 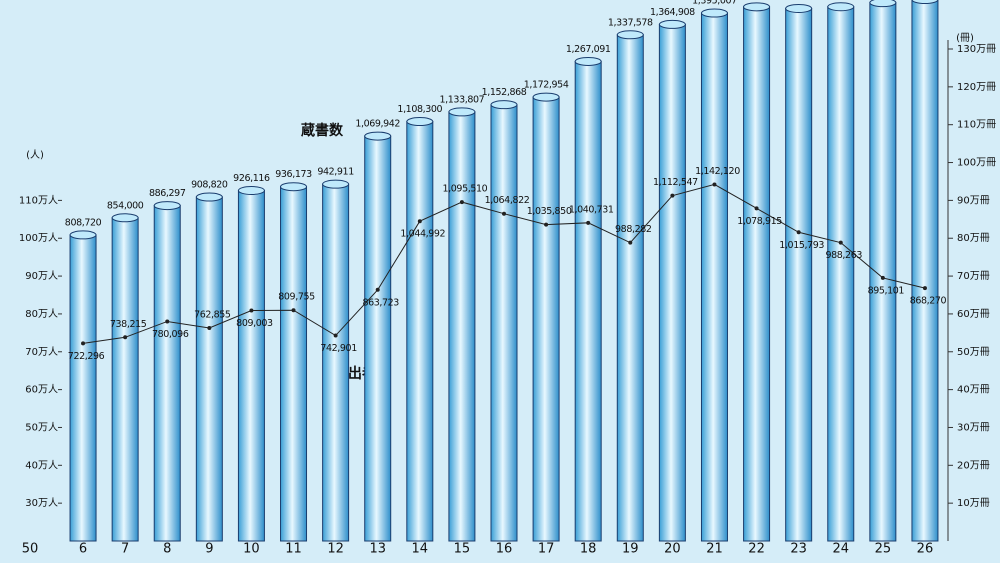 What do you see at coordinates (976, 87) in the screenshot?
I see `y2-tick-label: 120万冊` at bounding box center [976, 87].